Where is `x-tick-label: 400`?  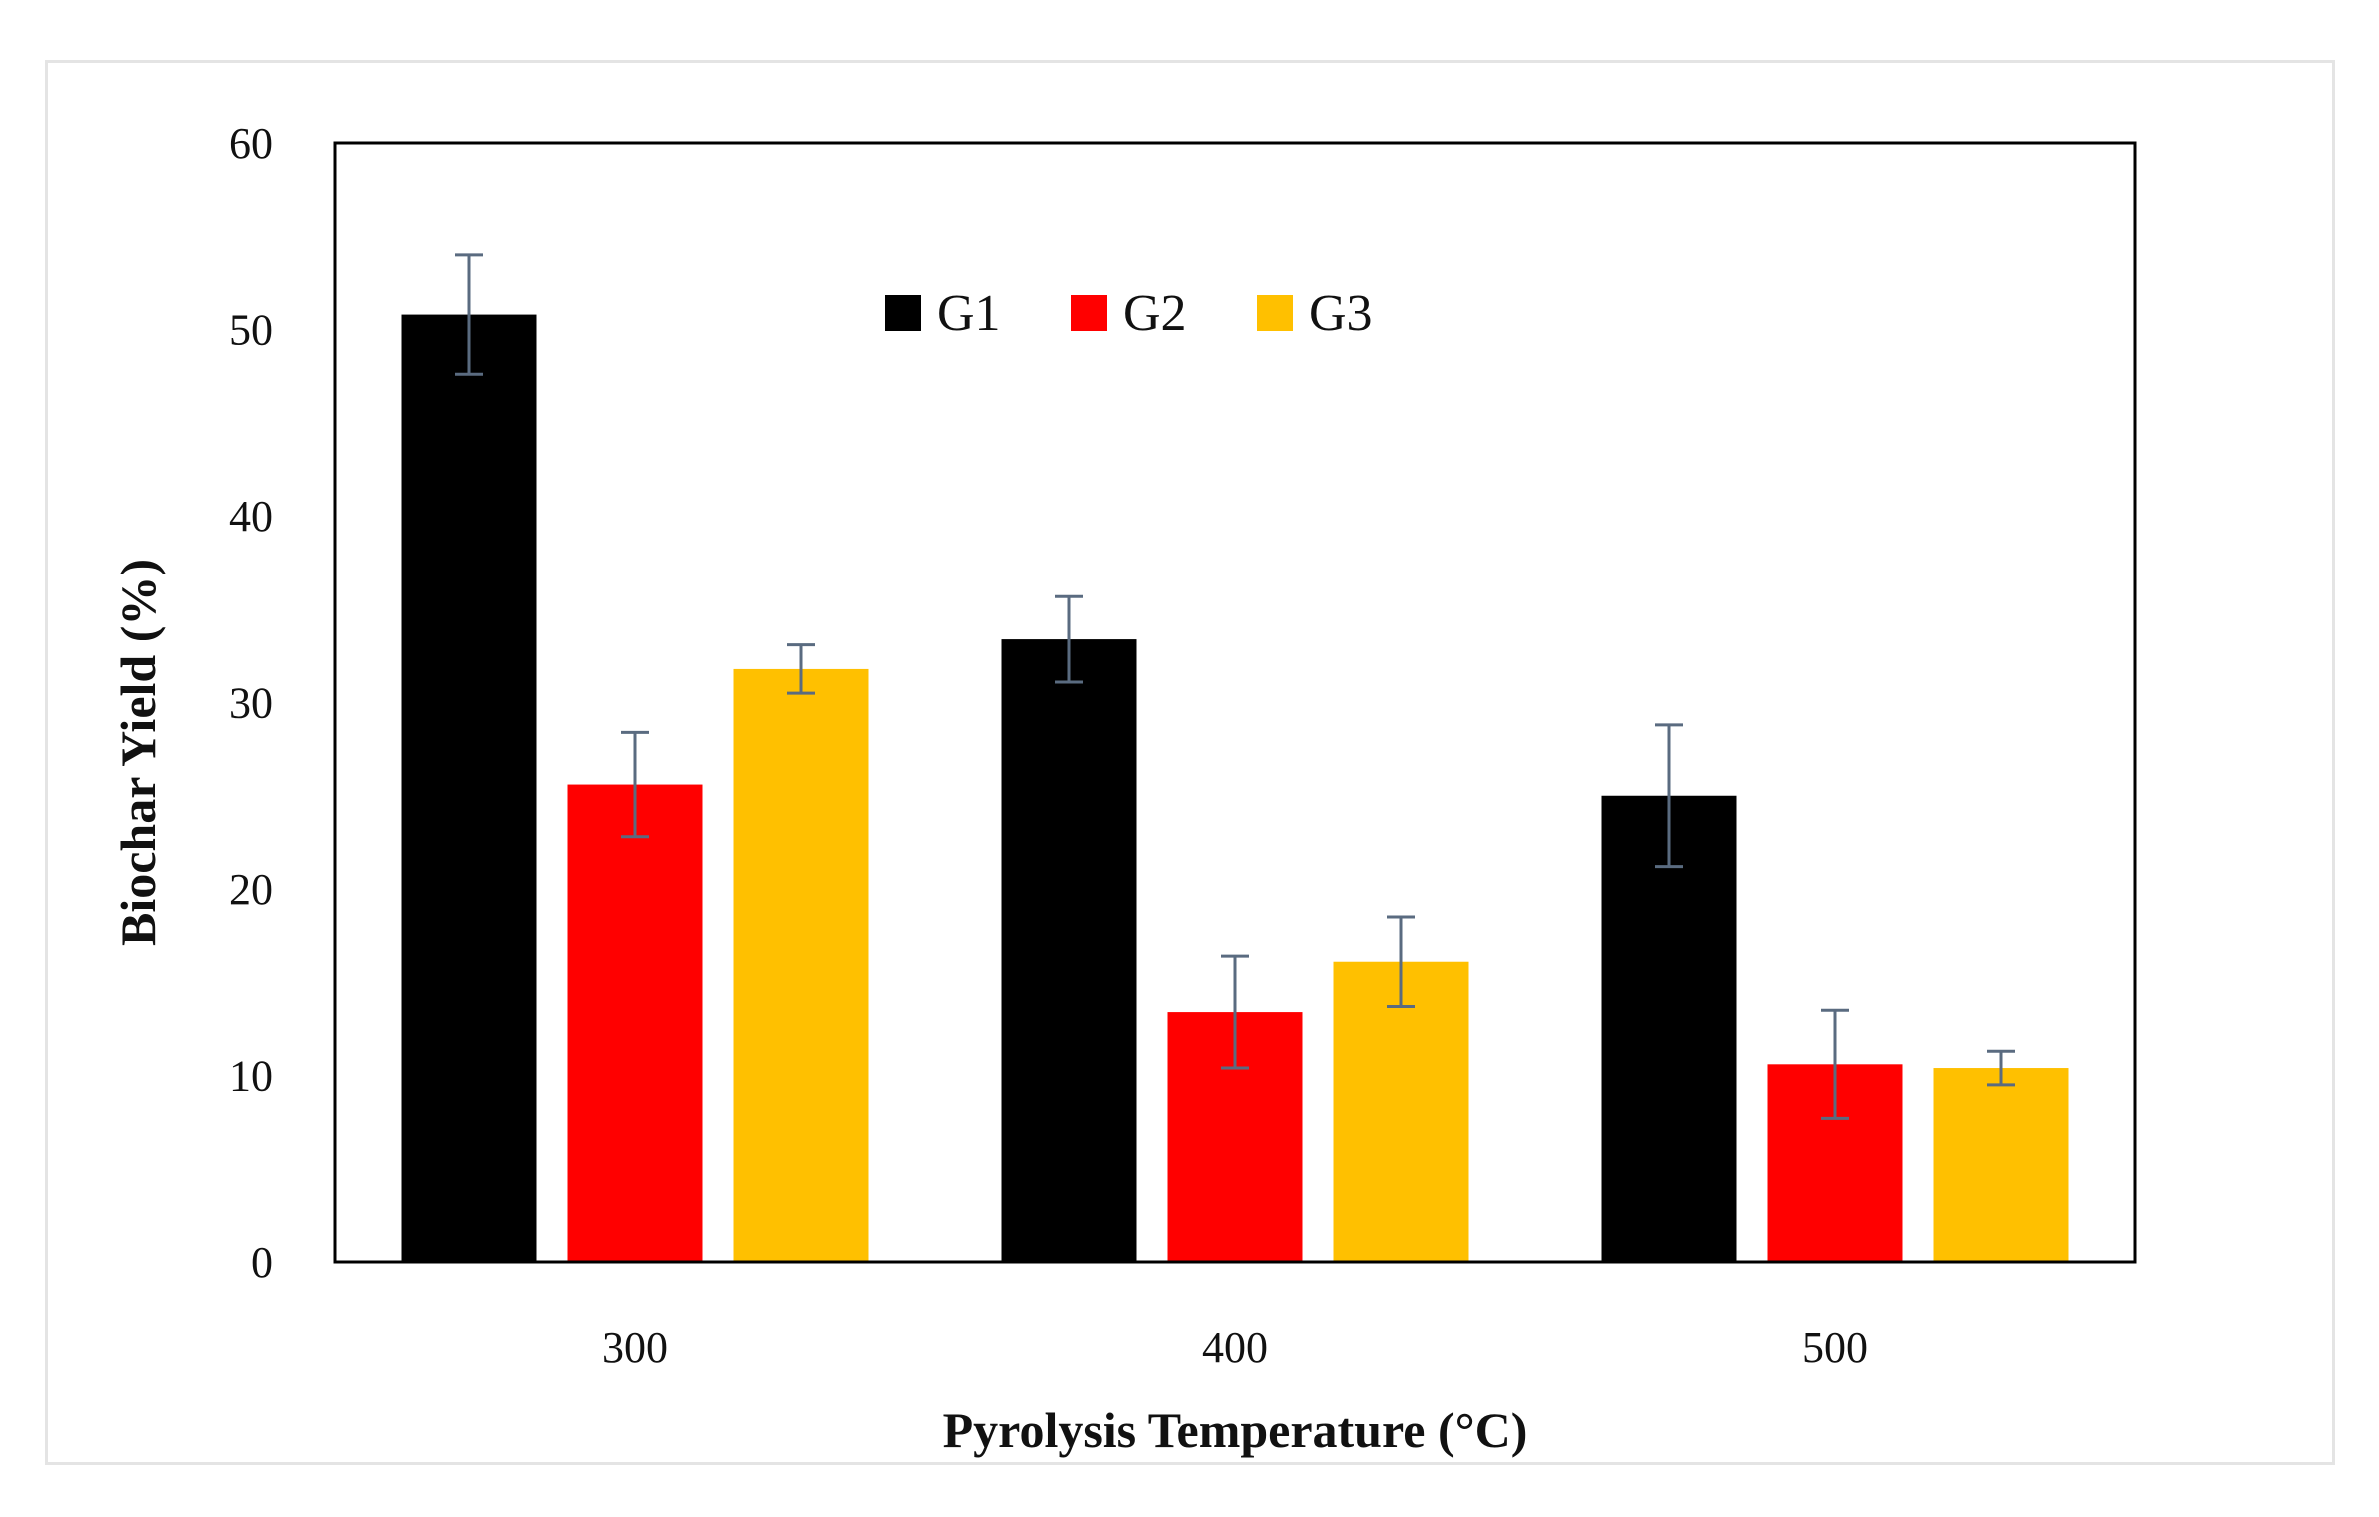 x-tick-label: 400 is located at coordinates (1235, 1347).